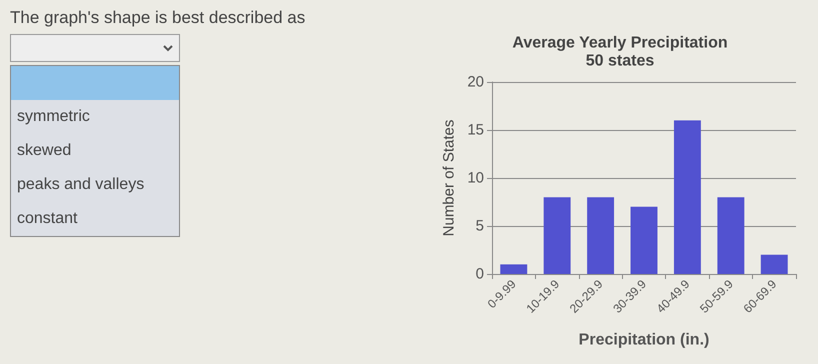 This screenshot has height=364, width=818. What do you see at coordinates (620, 43) in the screenshot?
I see `chart-title: Average Yearly Precipitation` at bounding box center [620, 43].